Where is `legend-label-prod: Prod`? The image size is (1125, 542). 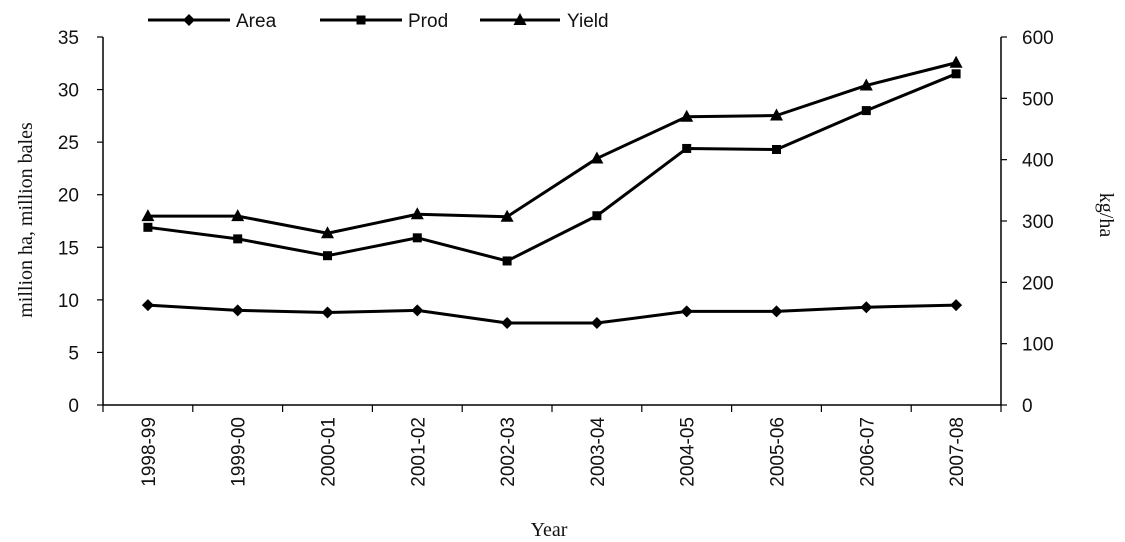
legend-label-prod: Prod is located at coordinates (428, 21).